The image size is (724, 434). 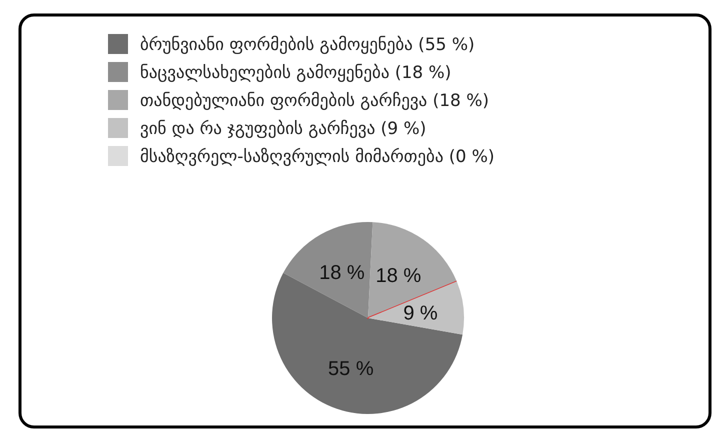 I want to click on data-label: 55 %, so click(x=351, y=369).